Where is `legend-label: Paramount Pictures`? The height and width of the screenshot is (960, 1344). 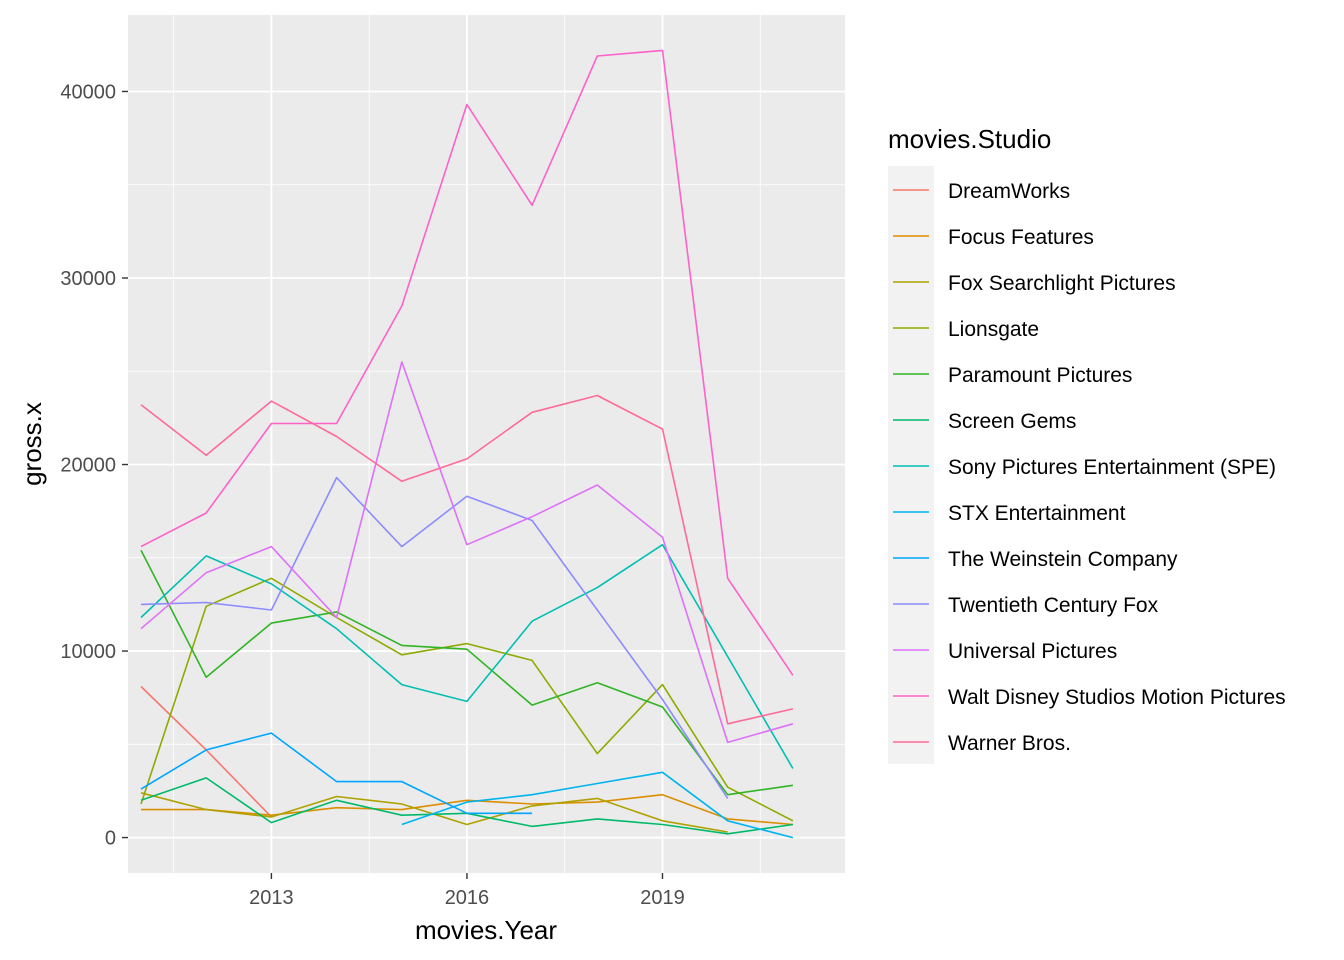
legend-label: Paramount Pictures is located at coordinates (1040, 375).